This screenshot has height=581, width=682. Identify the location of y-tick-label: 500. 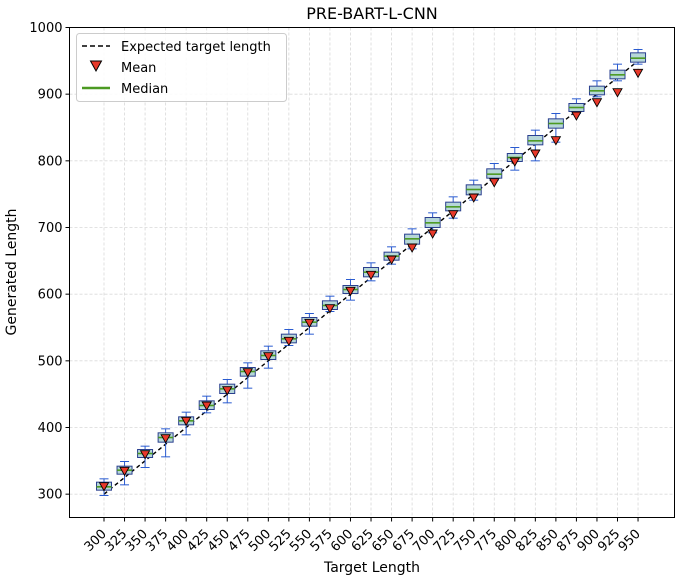
(50, 361).